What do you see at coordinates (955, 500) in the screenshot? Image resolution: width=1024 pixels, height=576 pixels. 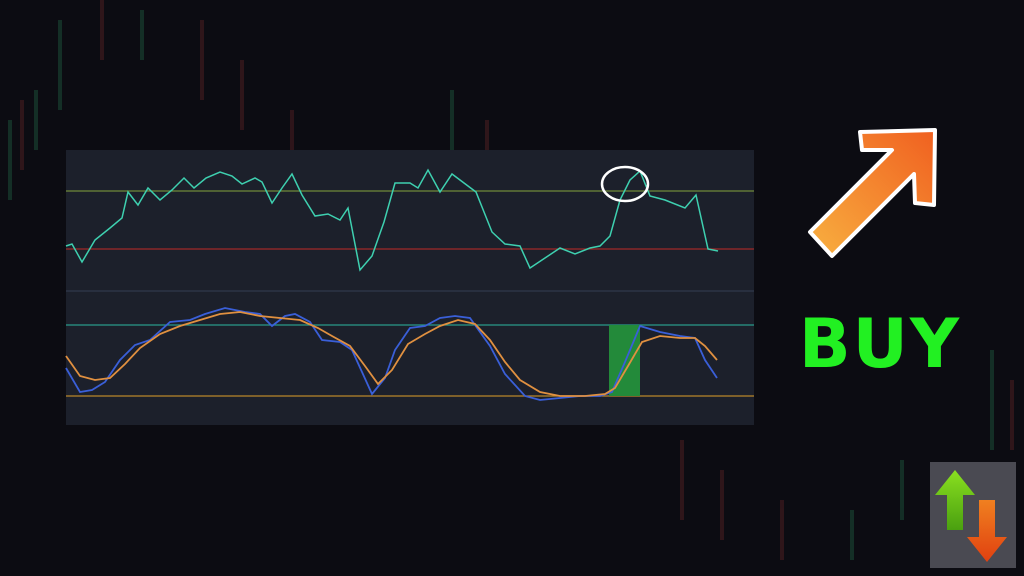 I see `logo-up-arrow` at bounding box center [955, 500].